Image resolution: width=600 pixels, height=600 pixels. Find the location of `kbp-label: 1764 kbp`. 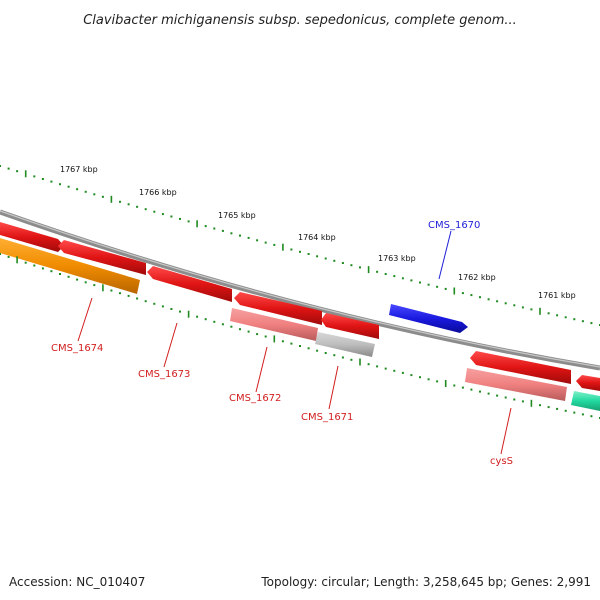

kbp-label: 1764 kbp is located at coordinates (317, 237).